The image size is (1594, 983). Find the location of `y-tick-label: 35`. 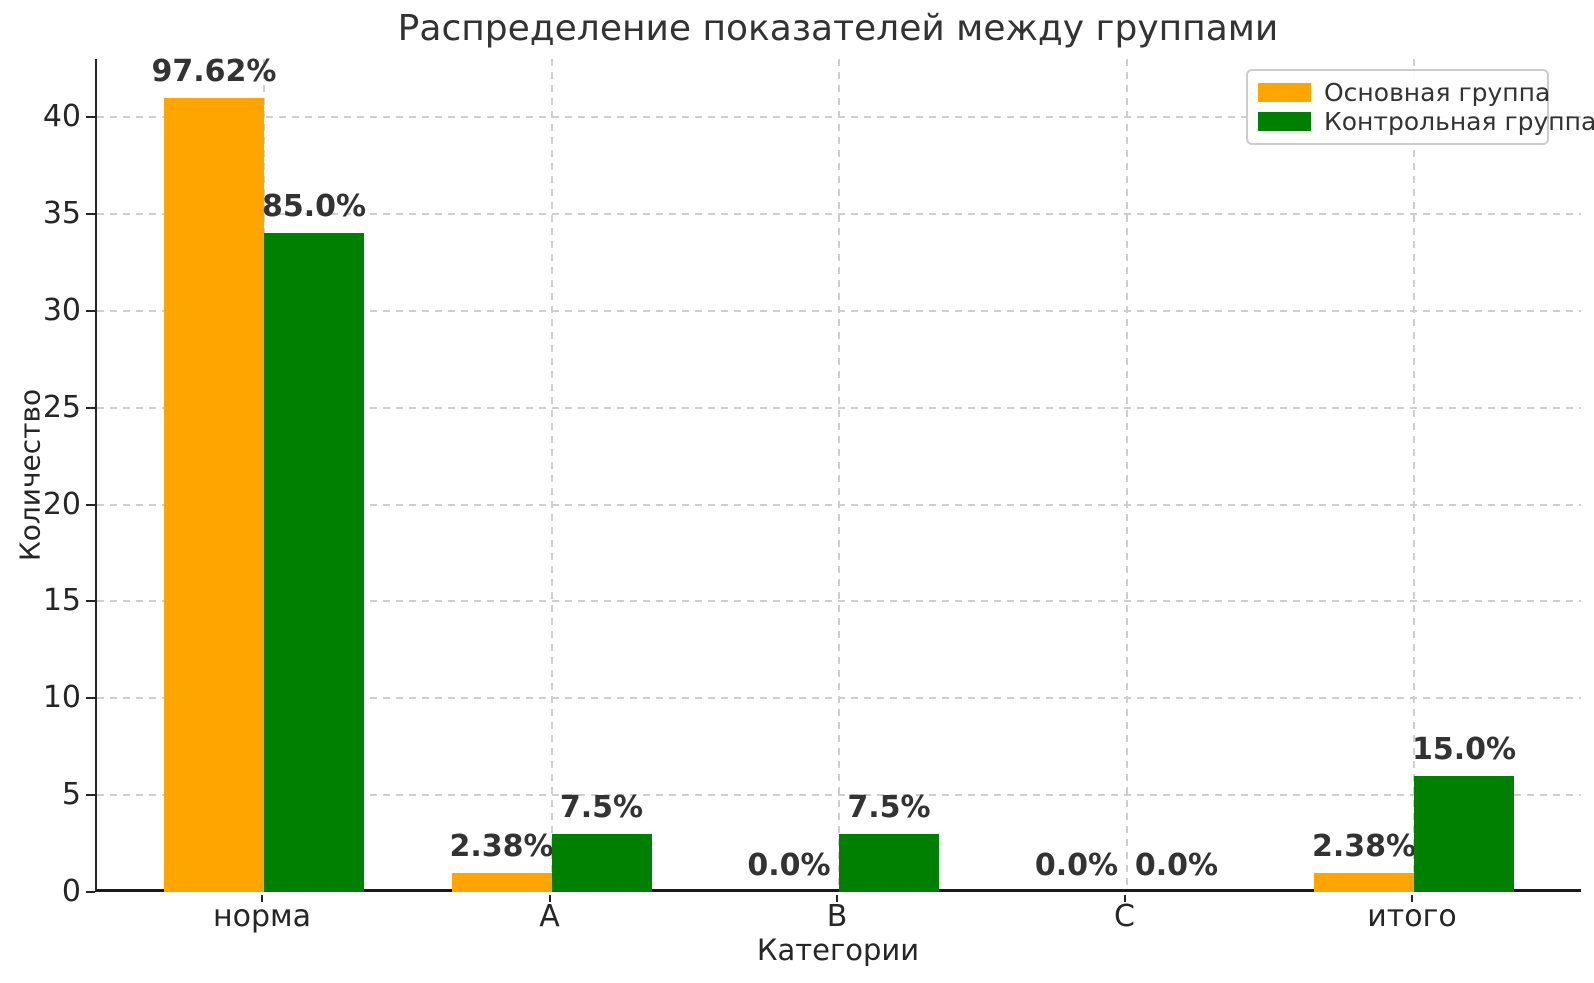

y-tick-label: 35 is located at coordinates (61, 213).